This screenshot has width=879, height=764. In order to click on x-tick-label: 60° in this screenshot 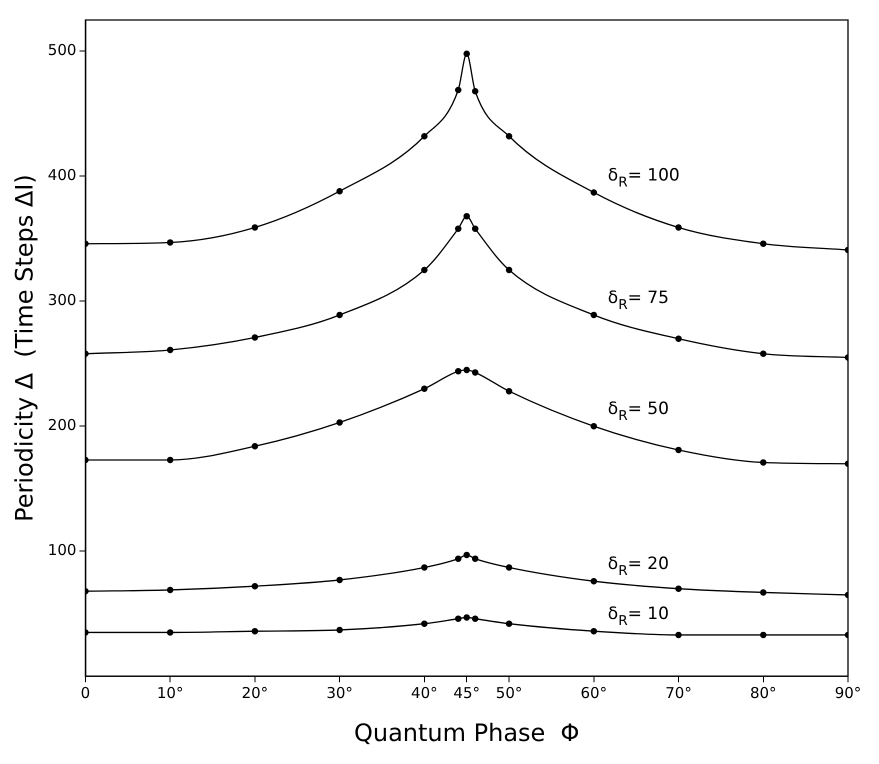, I will do `click(594, 693)`.